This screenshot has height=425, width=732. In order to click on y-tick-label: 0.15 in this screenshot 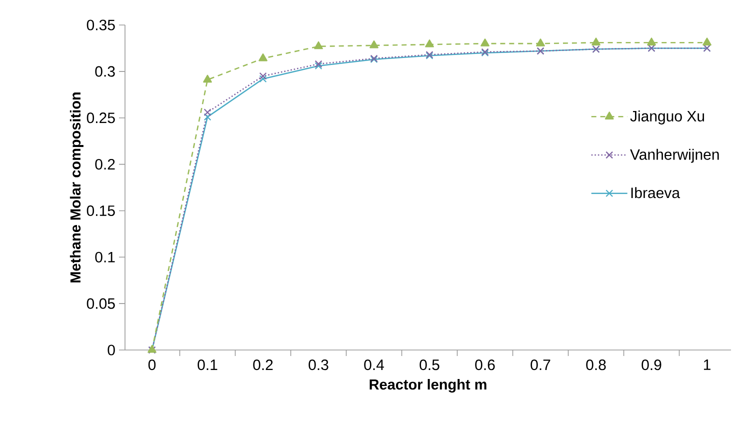, I will do `click(100, 210)`.